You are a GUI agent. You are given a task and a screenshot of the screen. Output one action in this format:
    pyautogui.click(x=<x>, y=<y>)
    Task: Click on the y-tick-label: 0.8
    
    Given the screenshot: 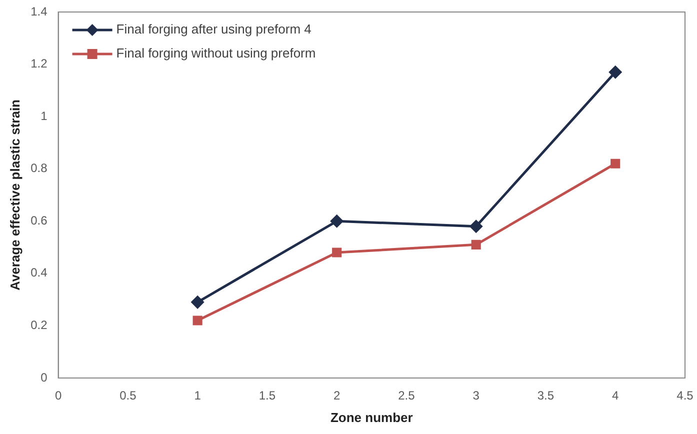 What is the action you would take?
    pyautogui.click(x=39, y=168)
    